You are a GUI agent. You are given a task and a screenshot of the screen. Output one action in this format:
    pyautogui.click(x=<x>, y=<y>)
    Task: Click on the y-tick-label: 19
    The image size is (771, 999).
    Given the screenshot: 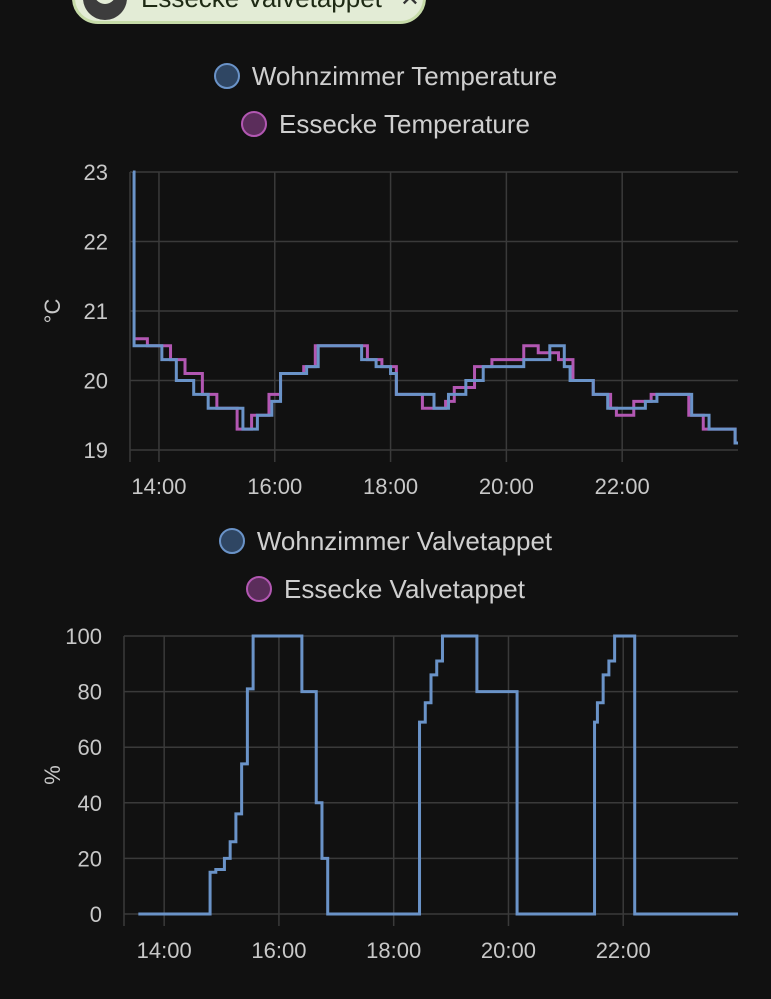 What is the action you would take?
    pyautogui.click(x=96, y=450)
    